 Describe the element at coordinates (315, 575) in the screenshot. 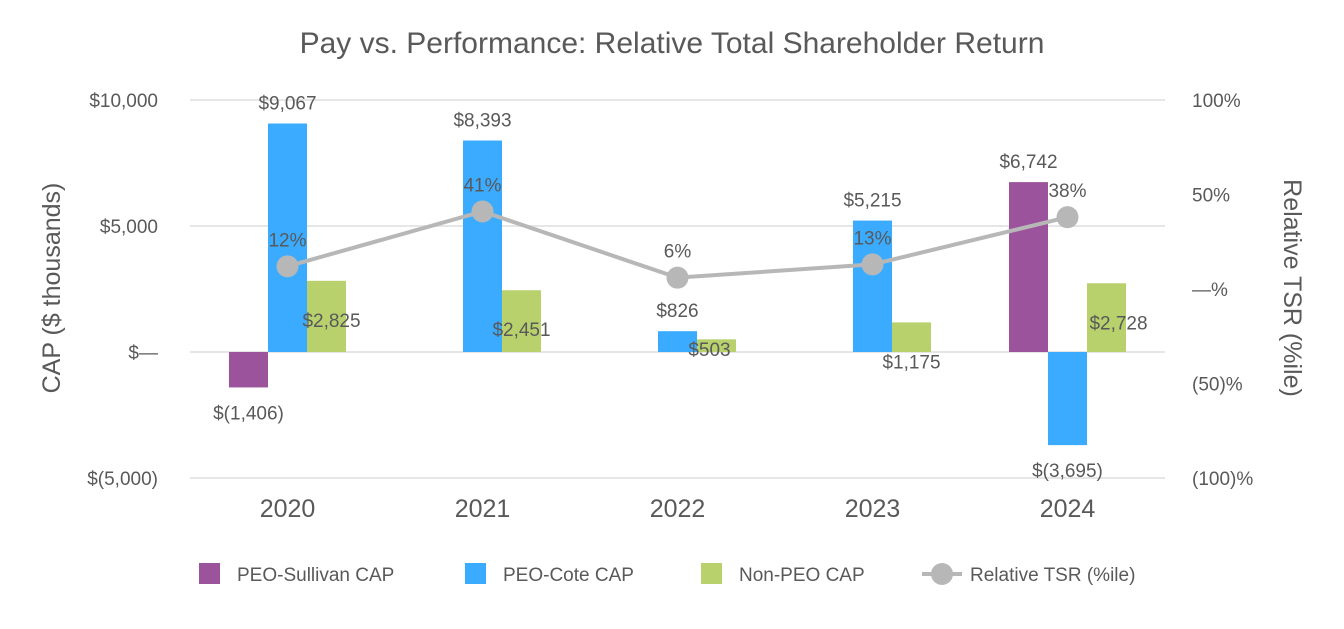

I see `legend-label: PEO-Sullivan CAP` at that location.